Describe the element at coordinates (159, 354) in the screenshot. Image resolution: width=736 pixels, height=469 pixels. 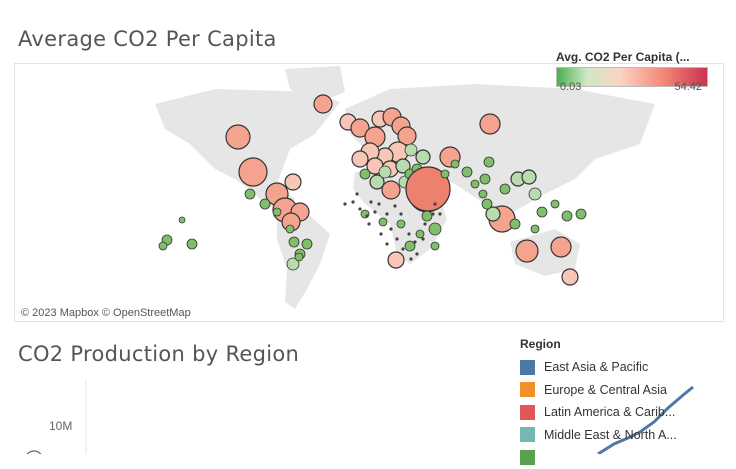
I see `chart-title: CO2 Production by Region` at that location.